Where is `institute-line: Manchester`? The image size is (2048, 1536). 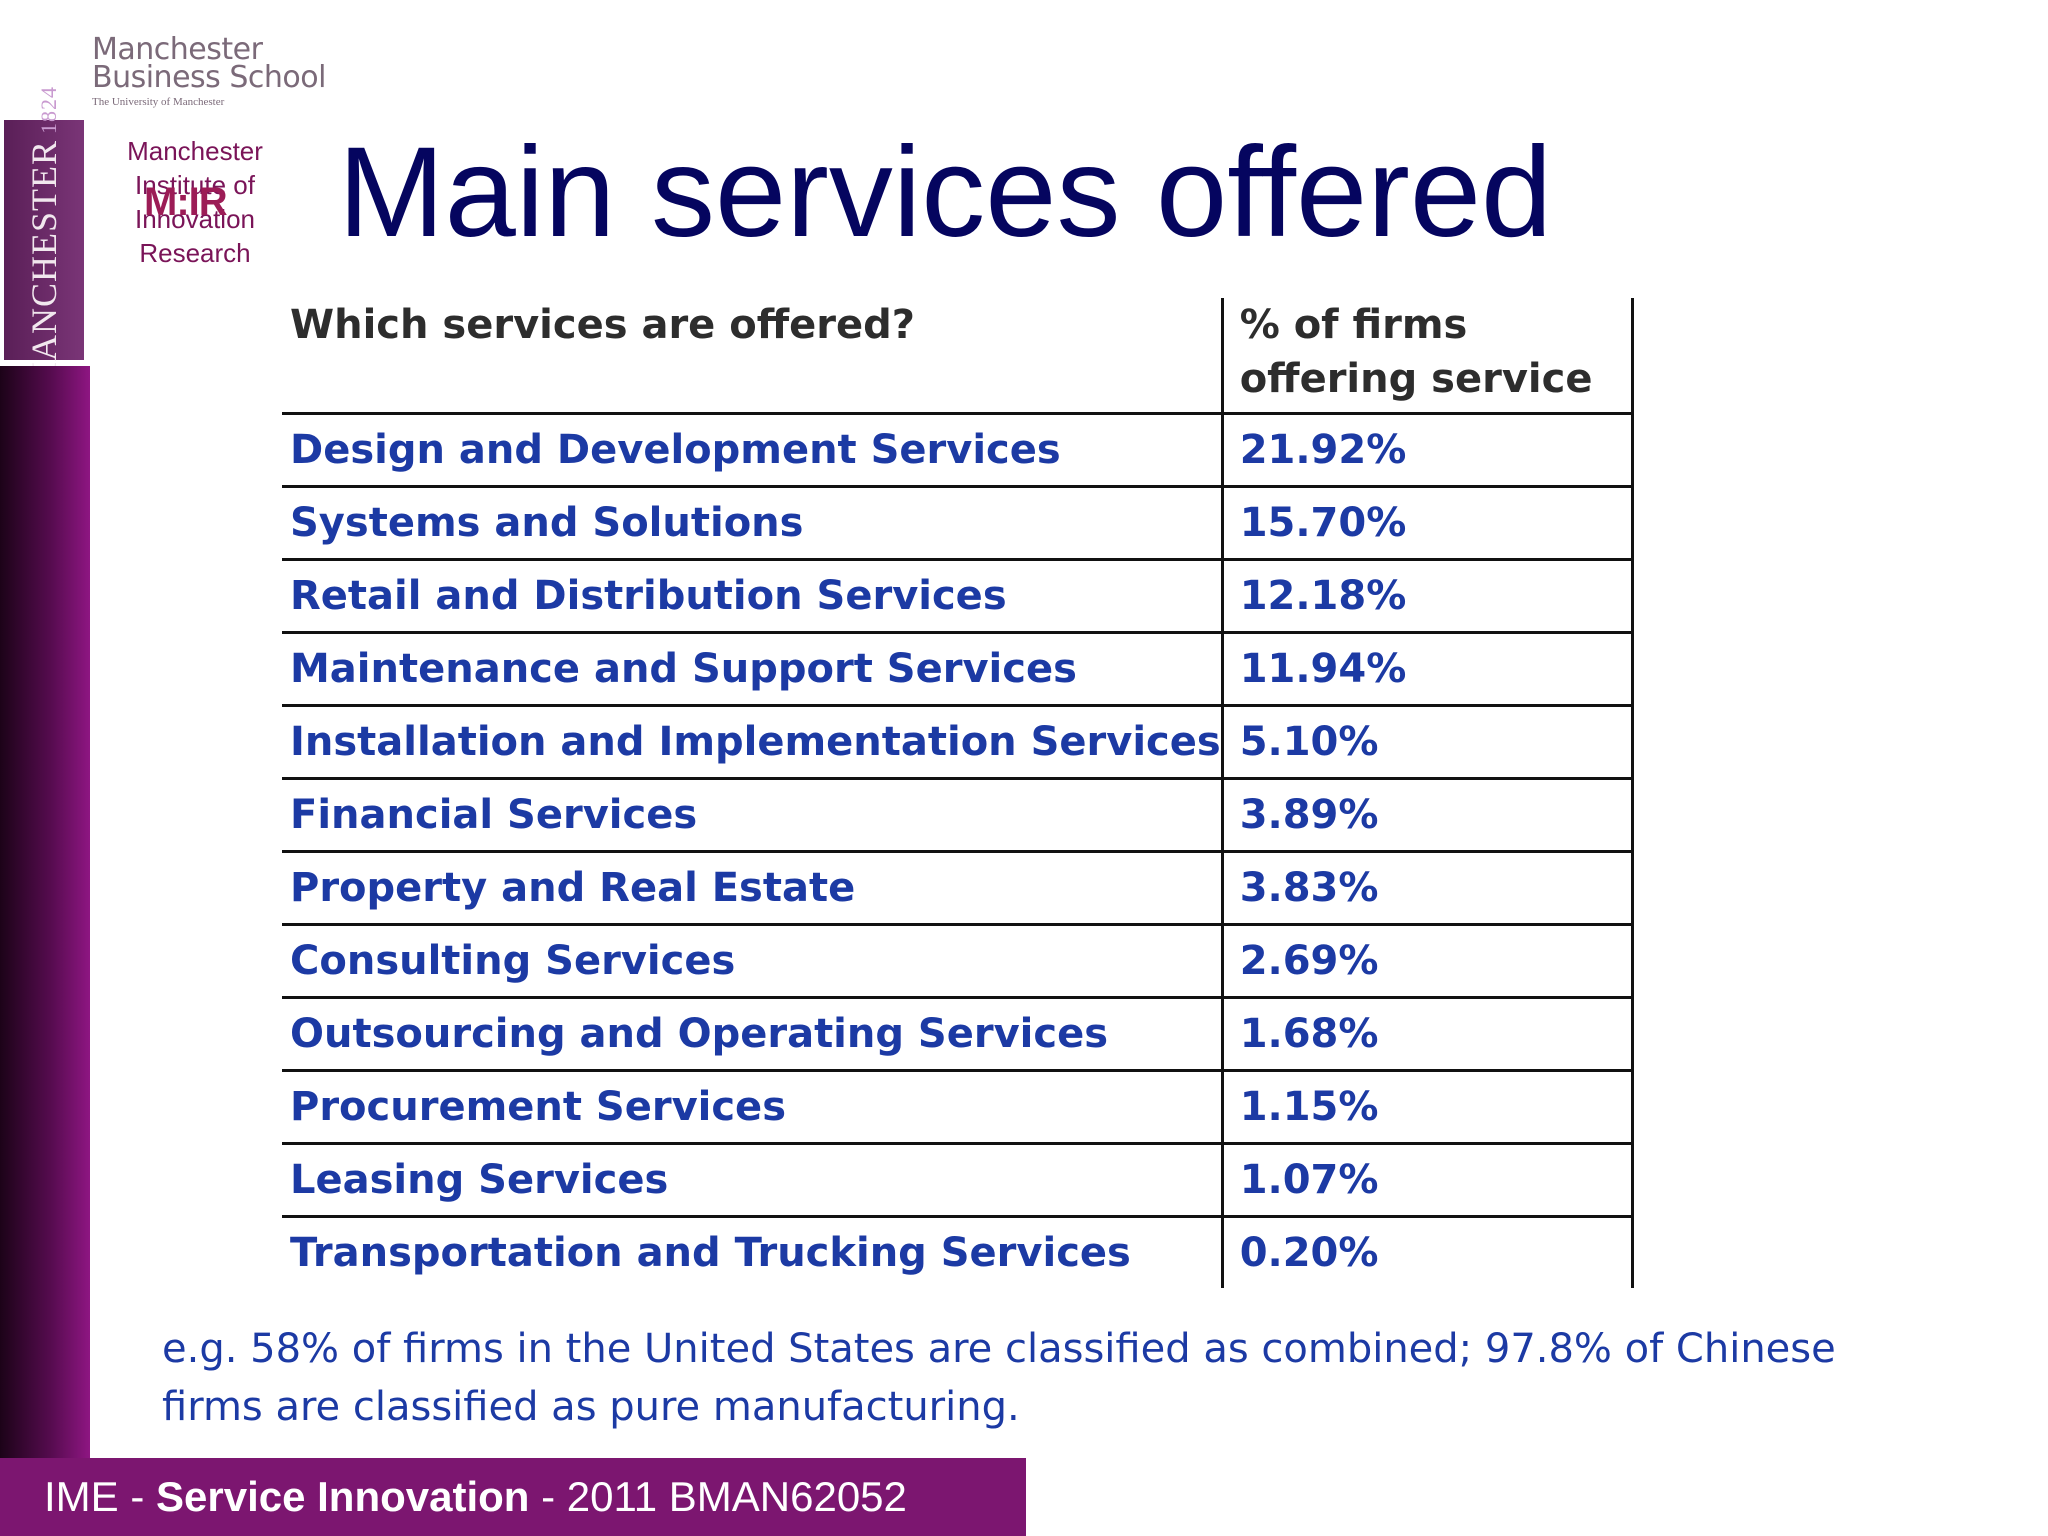 institute-line: Manchester is located at coordinates (195, 151).